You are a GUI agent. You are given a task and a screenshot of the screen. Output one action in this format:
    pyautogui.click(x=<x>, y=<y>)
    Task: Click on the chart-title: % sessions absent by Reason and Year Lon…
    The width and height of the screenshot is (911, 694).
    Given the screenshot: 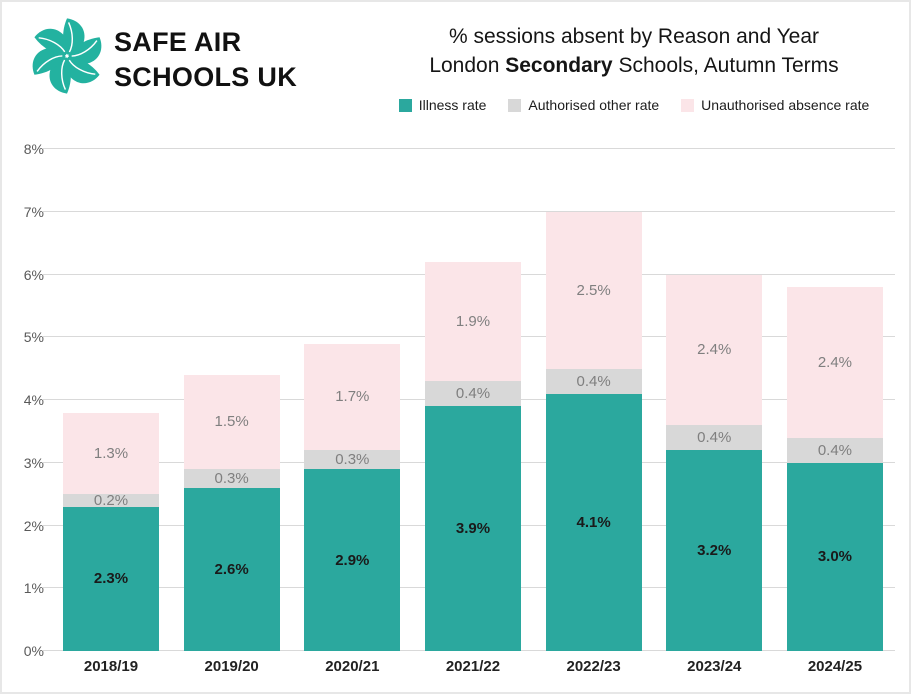 What is the action you would take?
    pyautogui.click(x=634, y=51)
    